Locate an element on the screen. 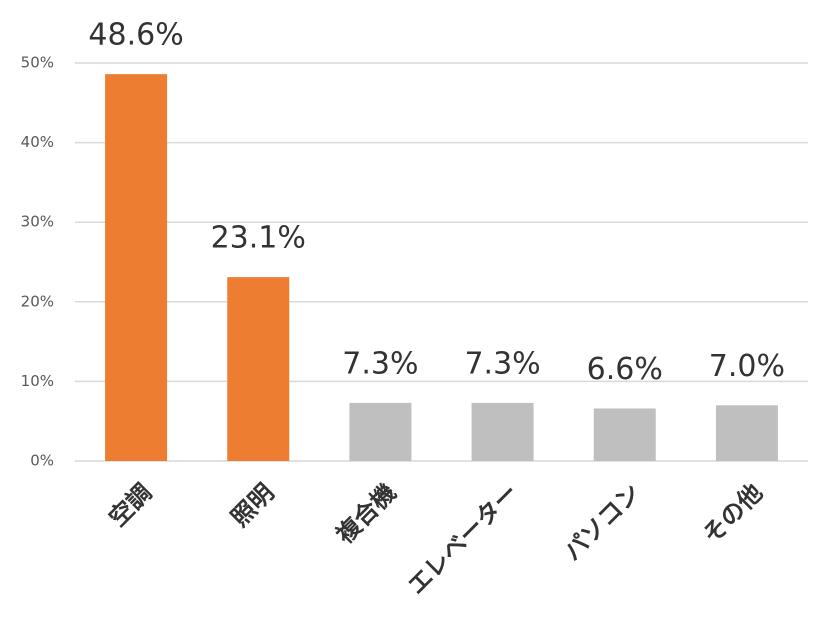  data-label: 7.0% is located at coordinates (747, 366).